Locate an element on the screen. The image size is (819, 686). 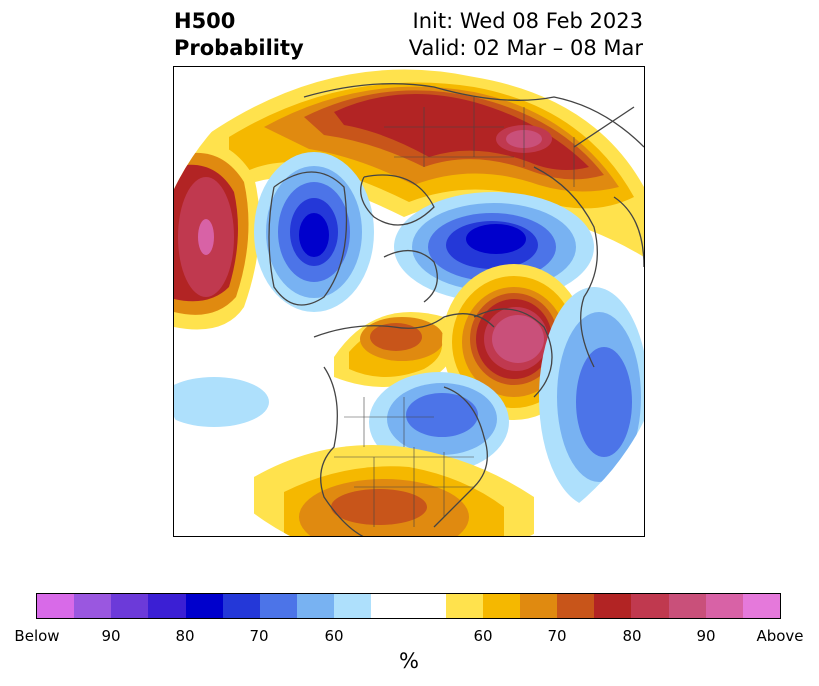
colorbar-unit: % is located at coordinates (409, 661).